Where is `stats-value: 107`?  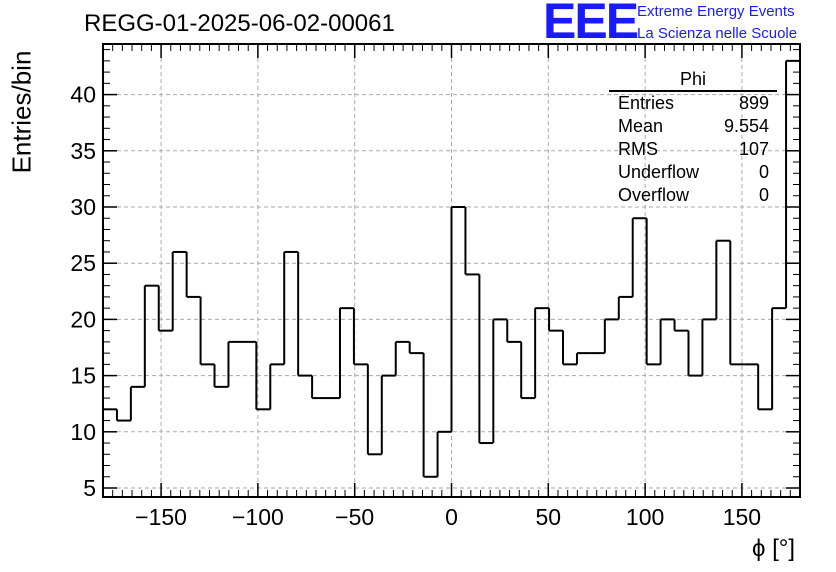
stats-value: 107 is located at coordinates (753, 149).